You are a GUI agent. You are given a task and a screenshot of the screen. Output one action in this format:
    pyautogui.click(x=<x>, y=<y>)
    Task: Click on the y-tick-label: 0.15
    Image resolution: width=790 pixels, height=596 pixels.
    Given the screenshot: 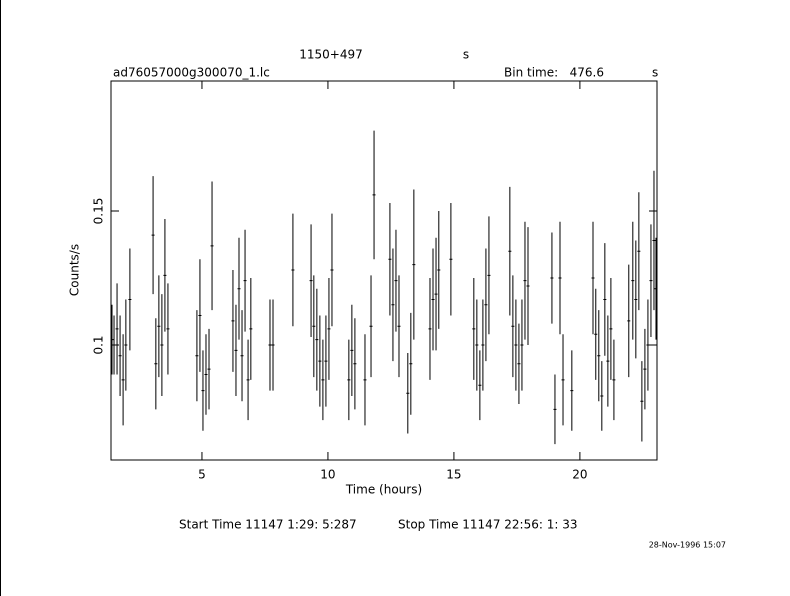 What is the action you would take?
    pyautogui.click(x=99, y=211)
    